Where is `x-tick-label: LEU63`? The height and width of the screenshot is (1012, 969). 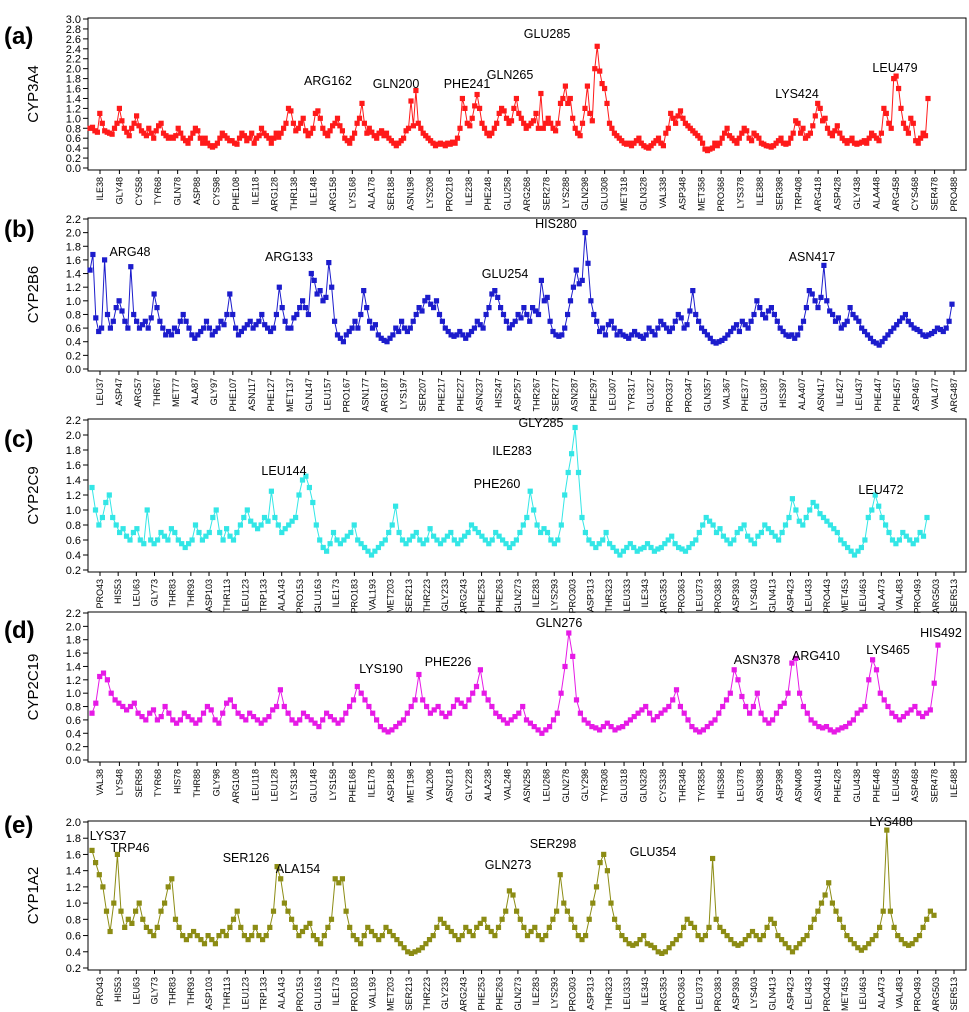 x-tick-label: LEU63 is located at coordinates (136, 991).